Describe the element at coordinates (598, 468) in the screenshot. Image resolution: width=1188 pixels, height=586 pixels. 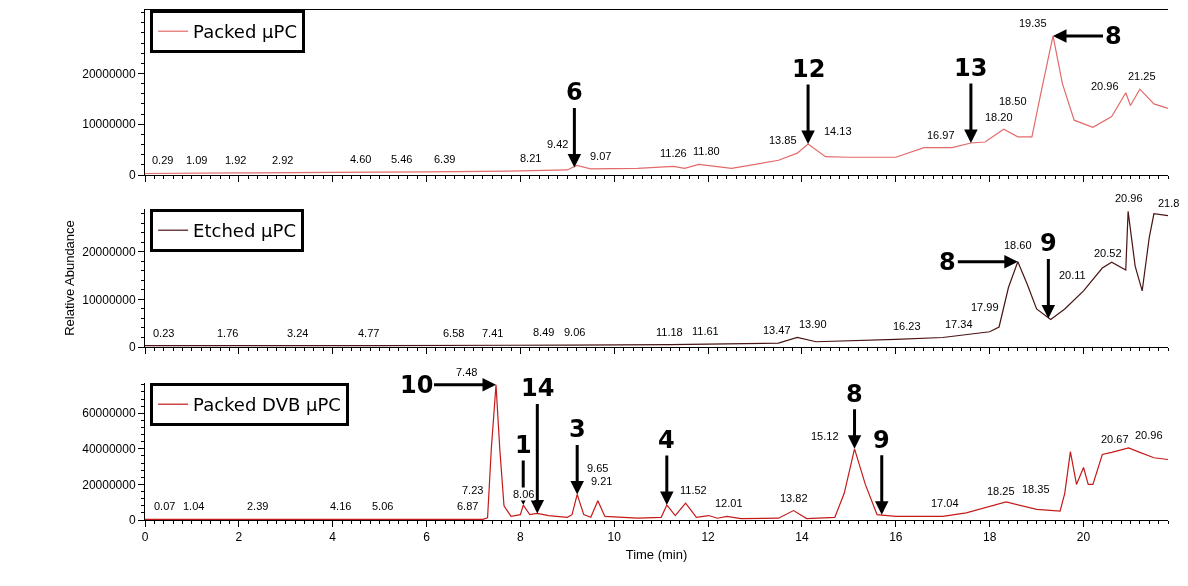
I see `annotation: 9.65` at that location.